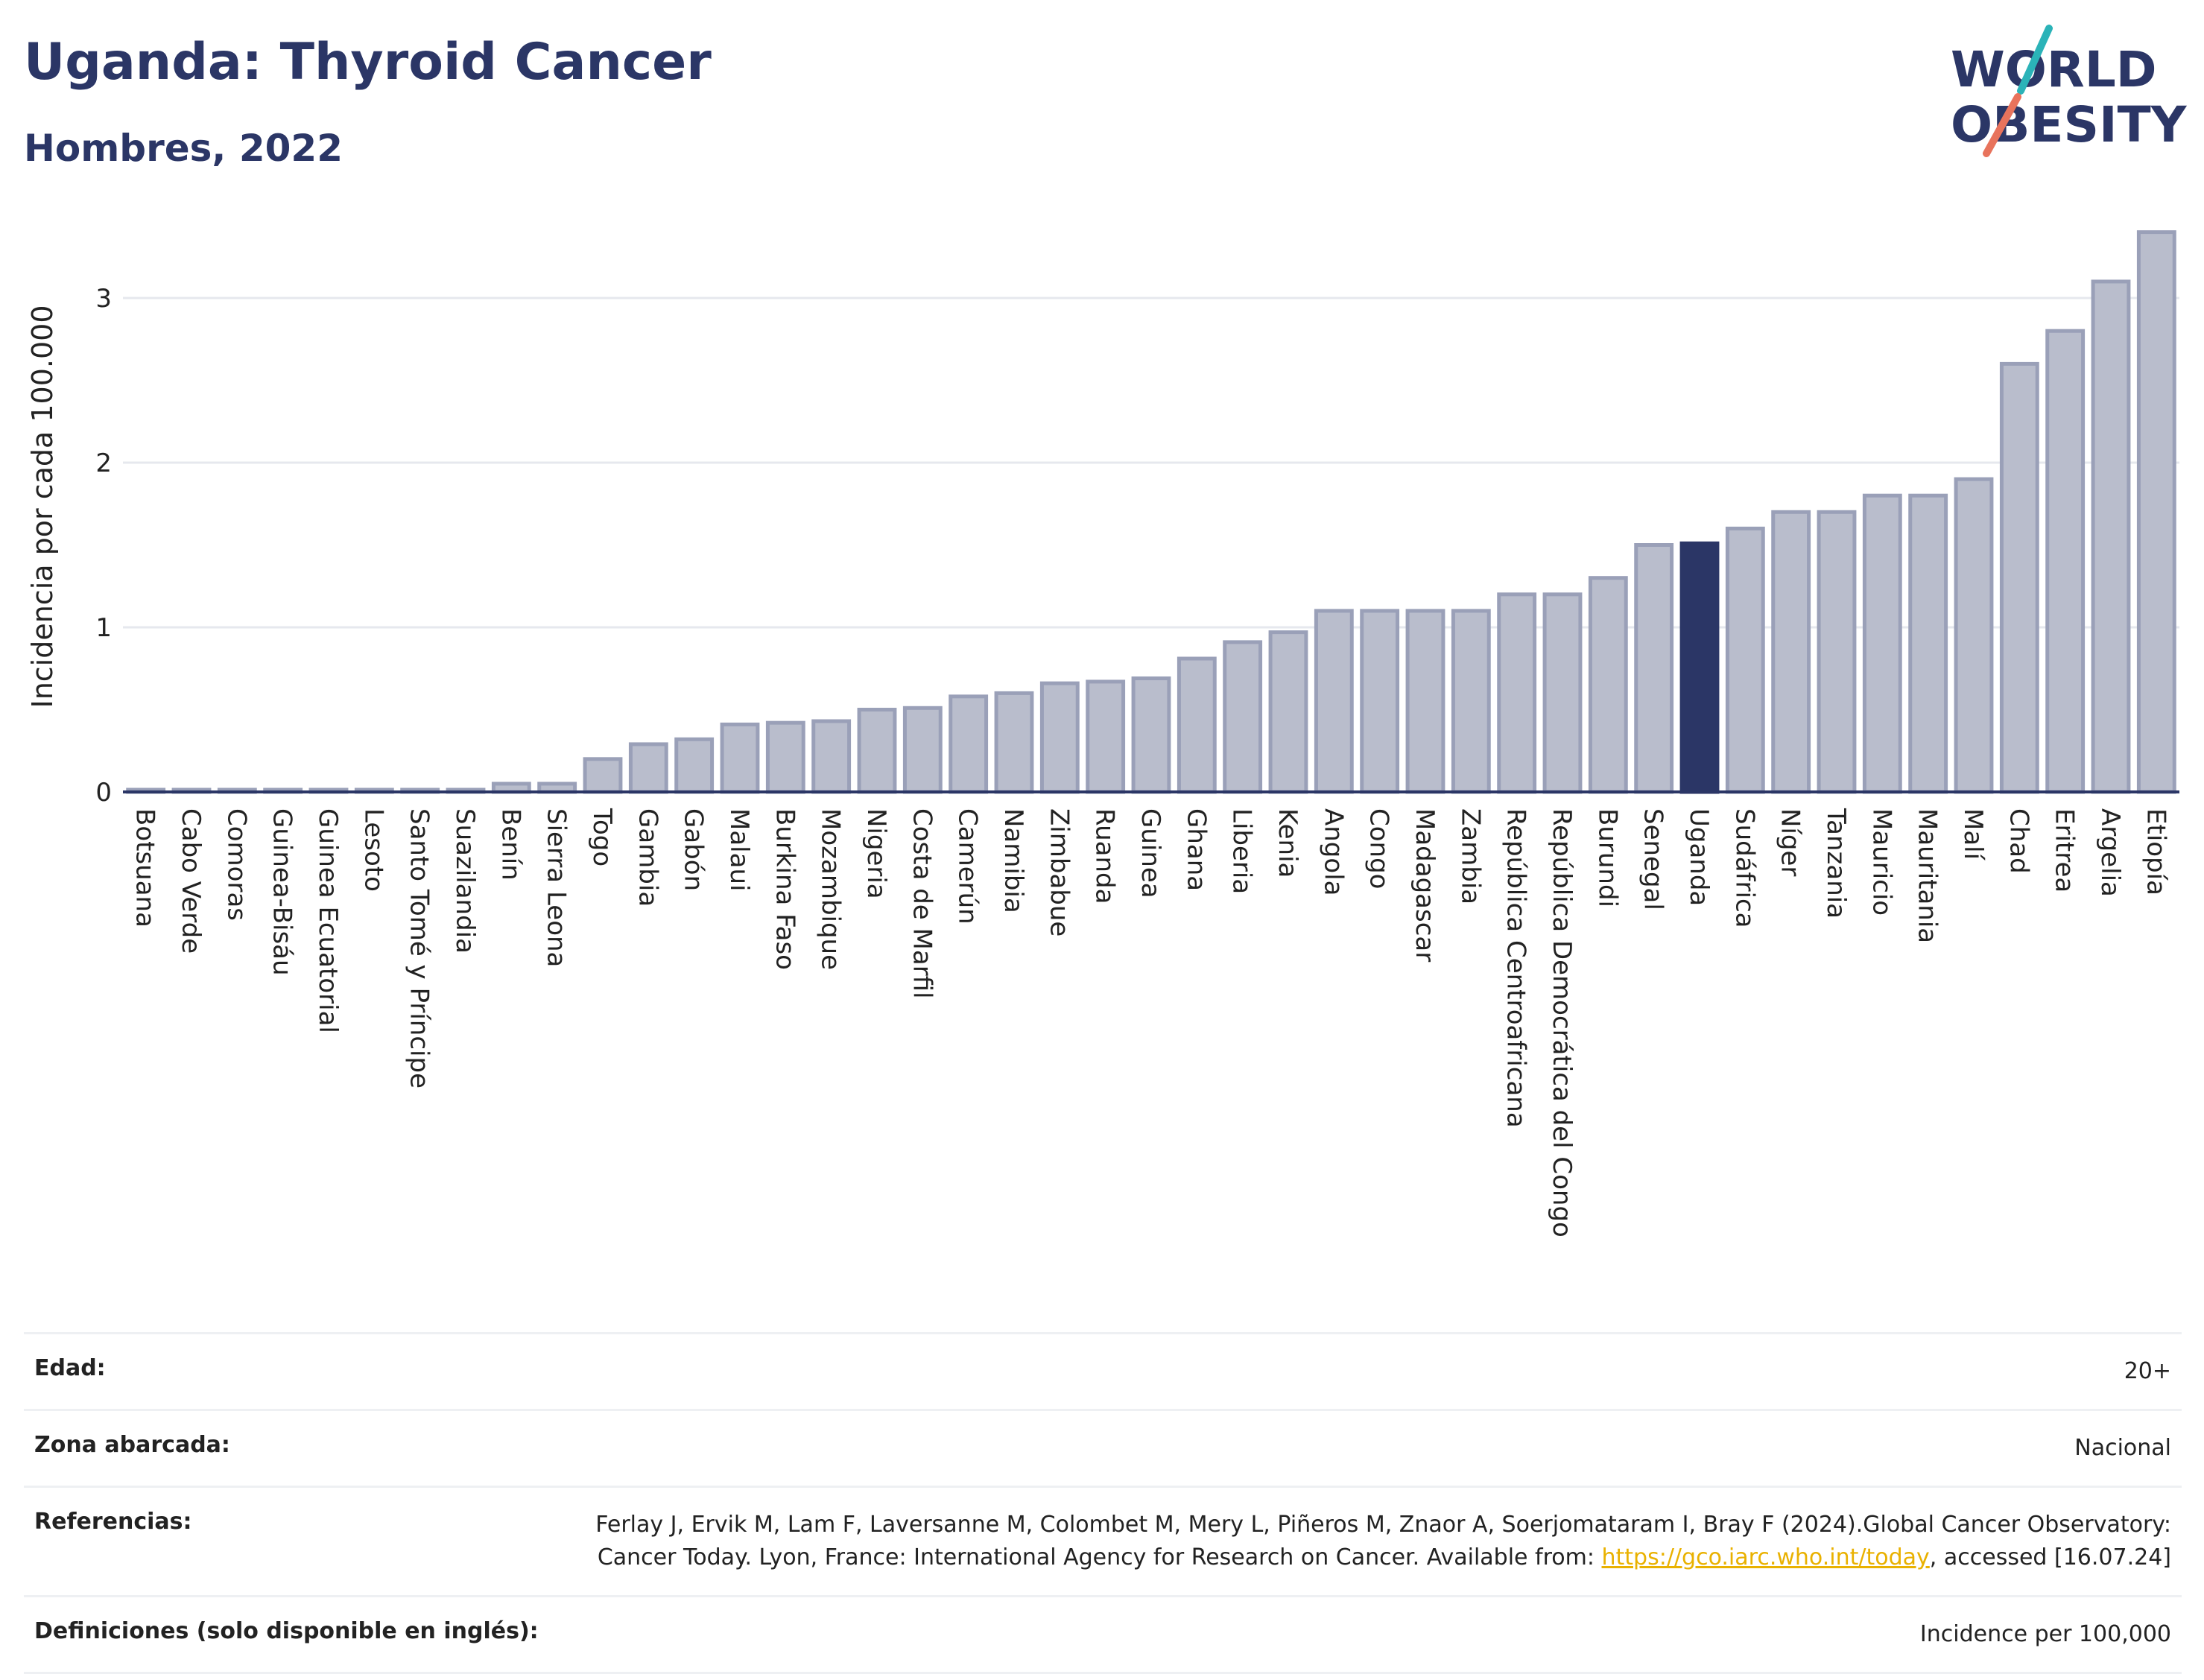 This screenshot has width=2204, height=1680. I want to click on x-tick-label: Mauritania, so click(1927, 875).